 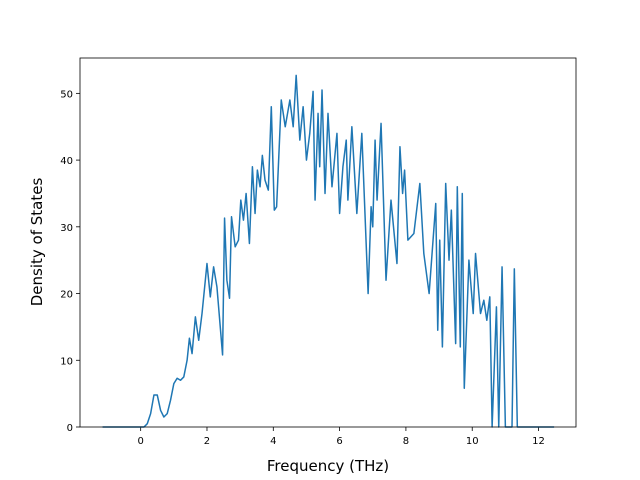 I want to click on y-tick-label: 50, so click(x=66, y=94).